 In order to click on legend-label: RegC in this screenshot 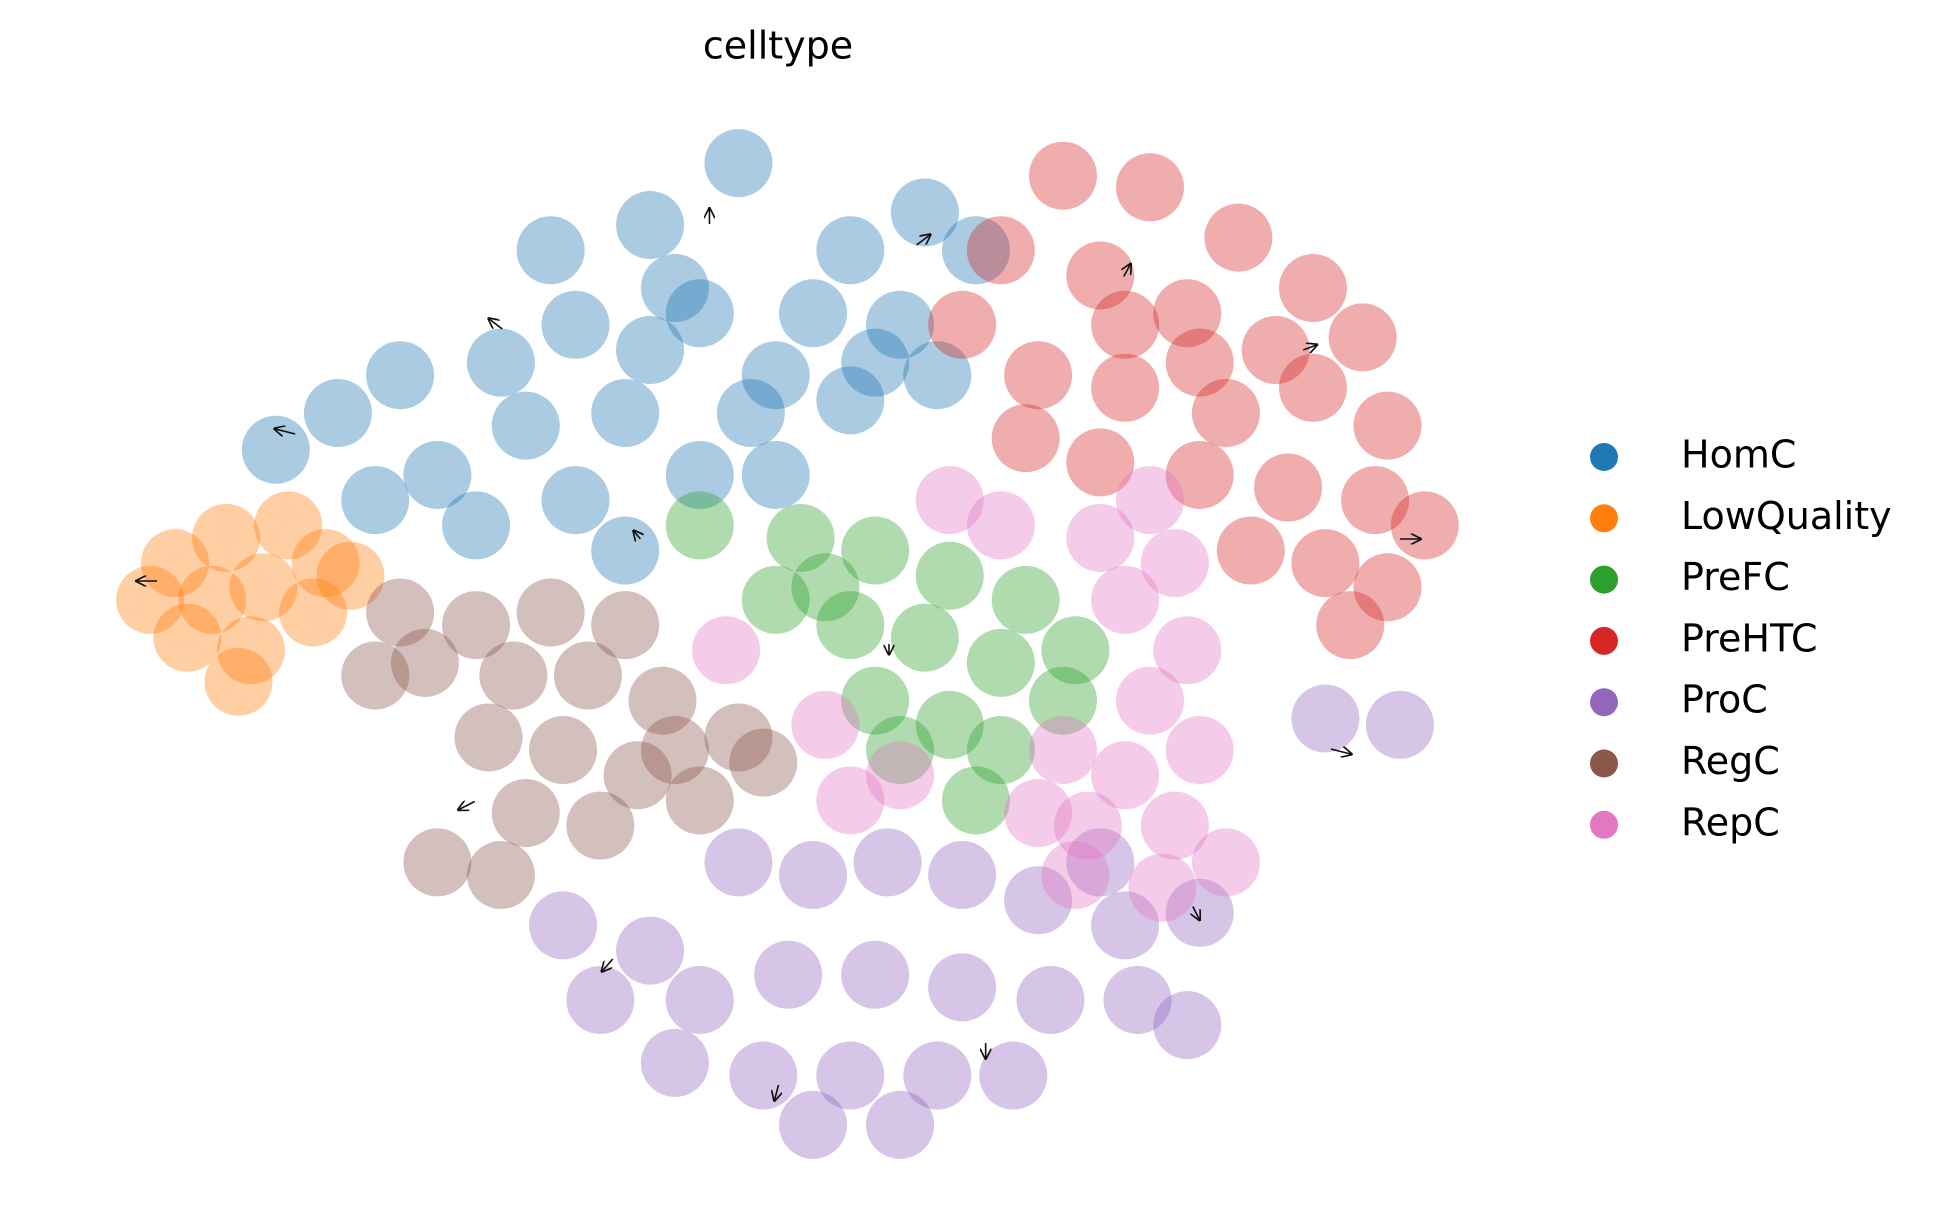, I will do `click(1730, 761)`.